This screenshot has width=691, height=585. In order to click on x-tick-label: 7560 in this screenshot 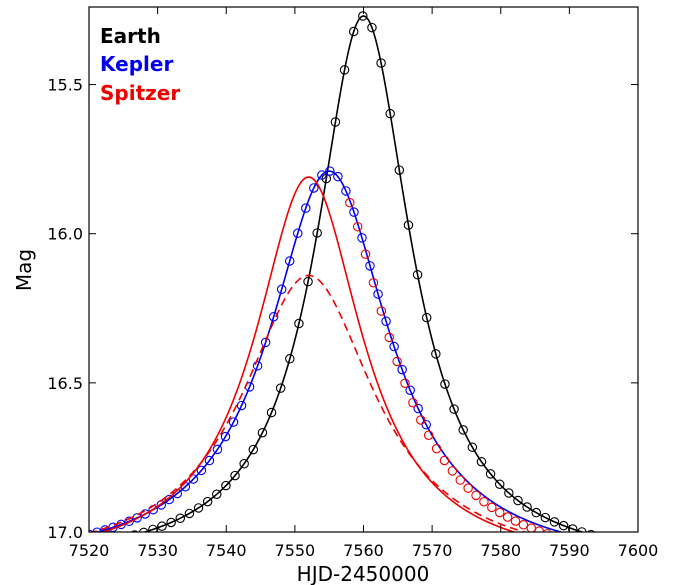, I will do `click(363, 550)`.